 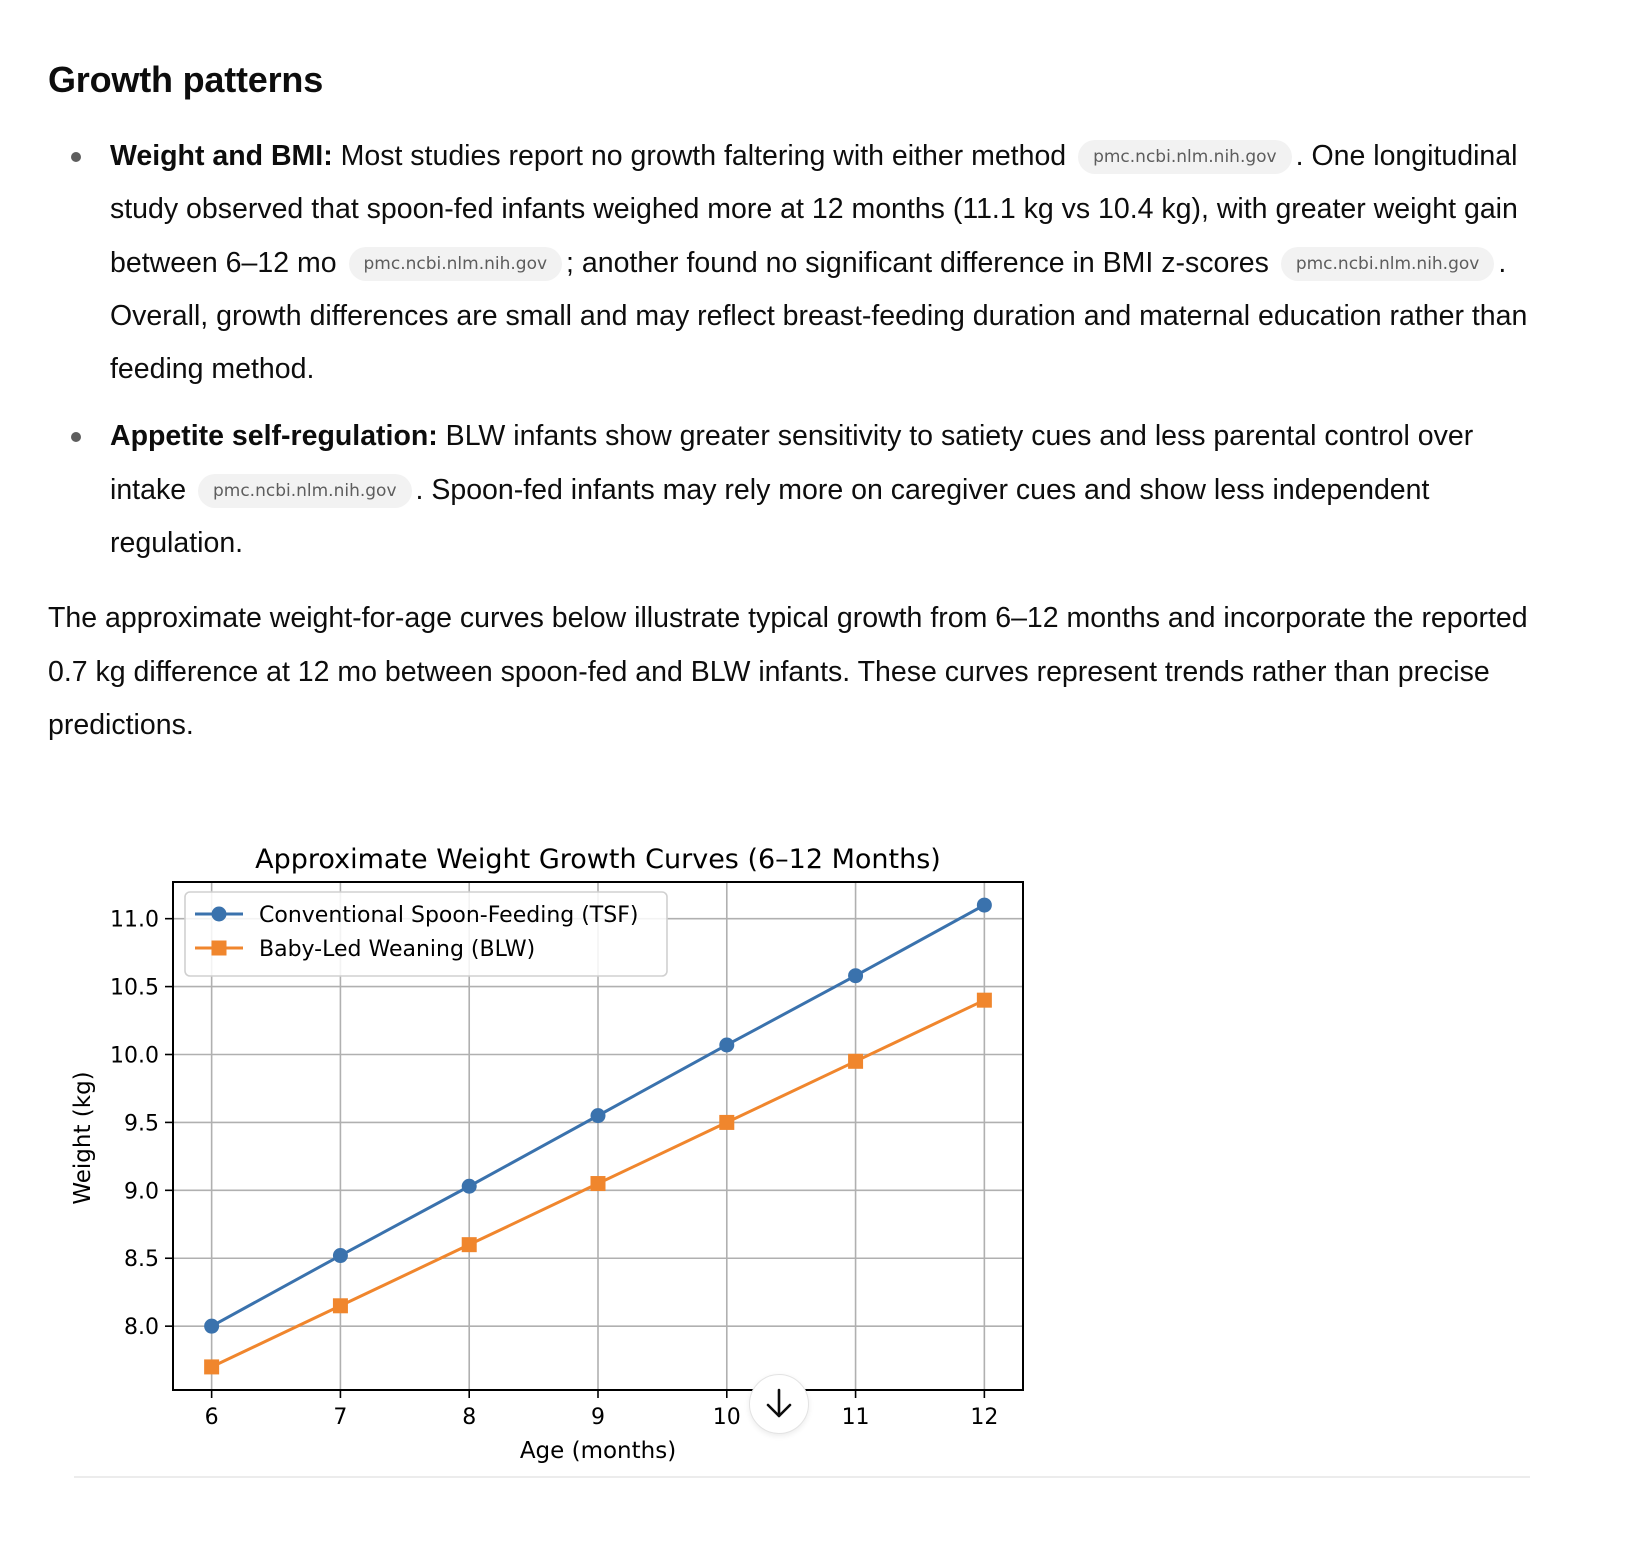 I want to click on chart-series, so click(x=598, y=1136).